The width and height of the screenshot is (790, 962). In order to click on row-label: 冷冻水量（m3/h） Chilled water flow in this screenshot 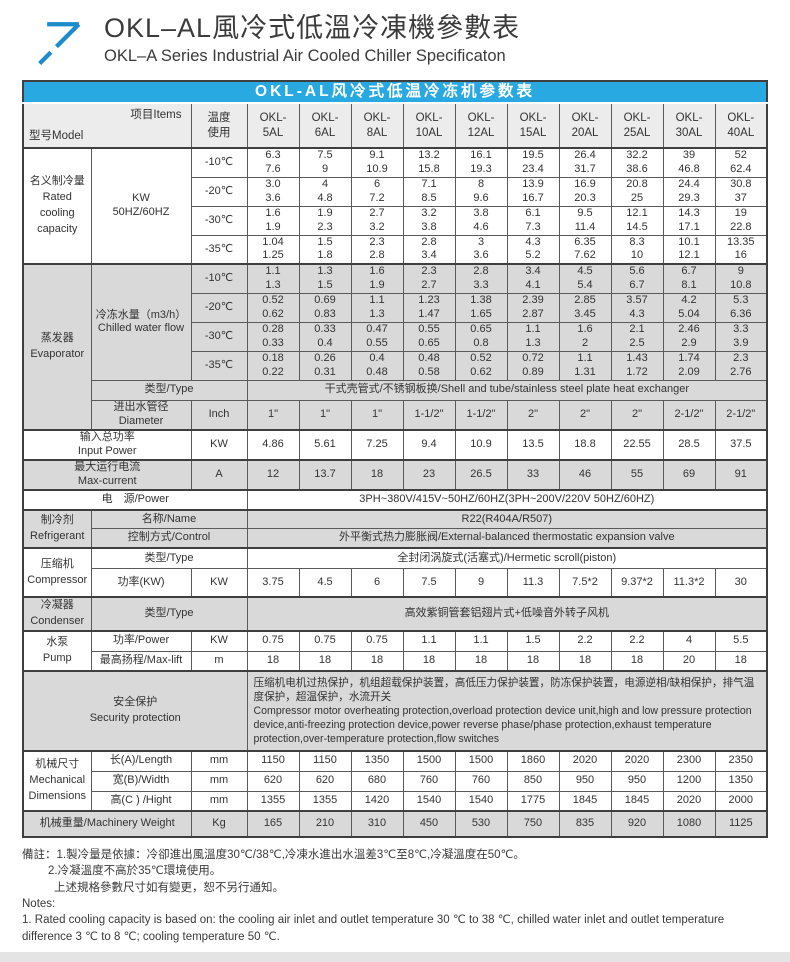, I will do `click(141, 322)`.